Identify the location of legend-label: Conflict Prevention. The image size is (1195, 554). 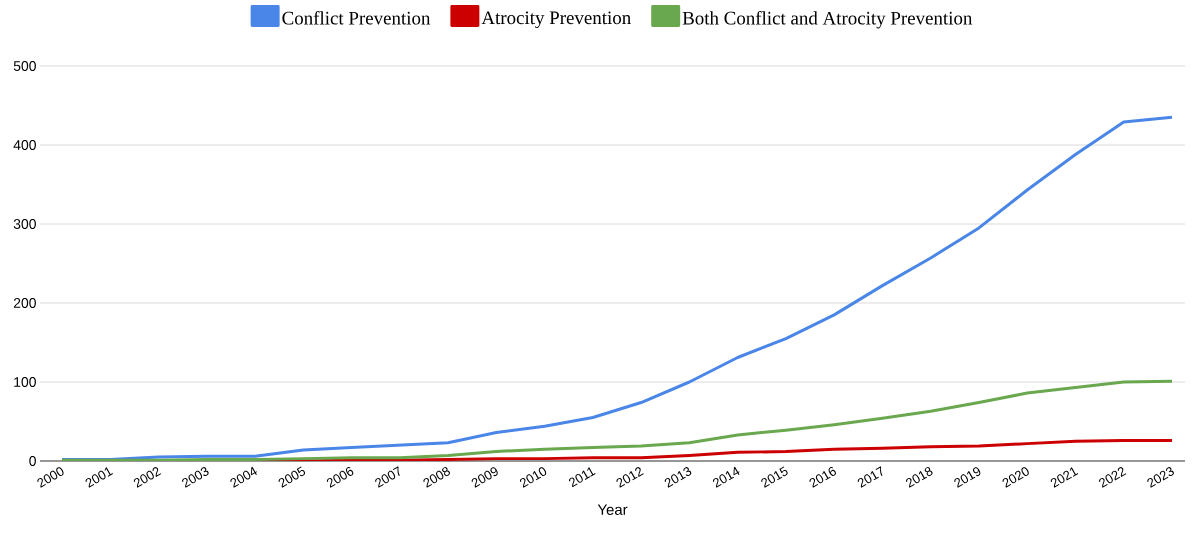
(356, 18).